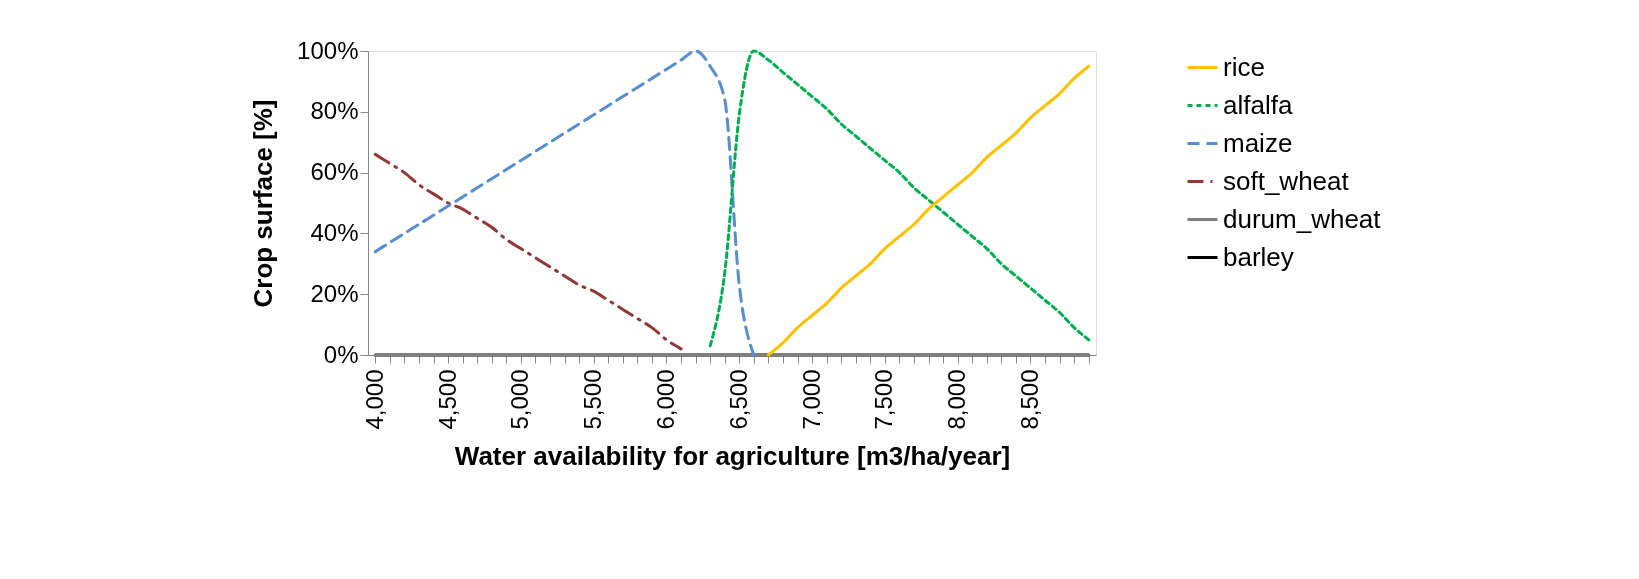  I want to click on x-tick-label: 6,500, so click(738, 399).